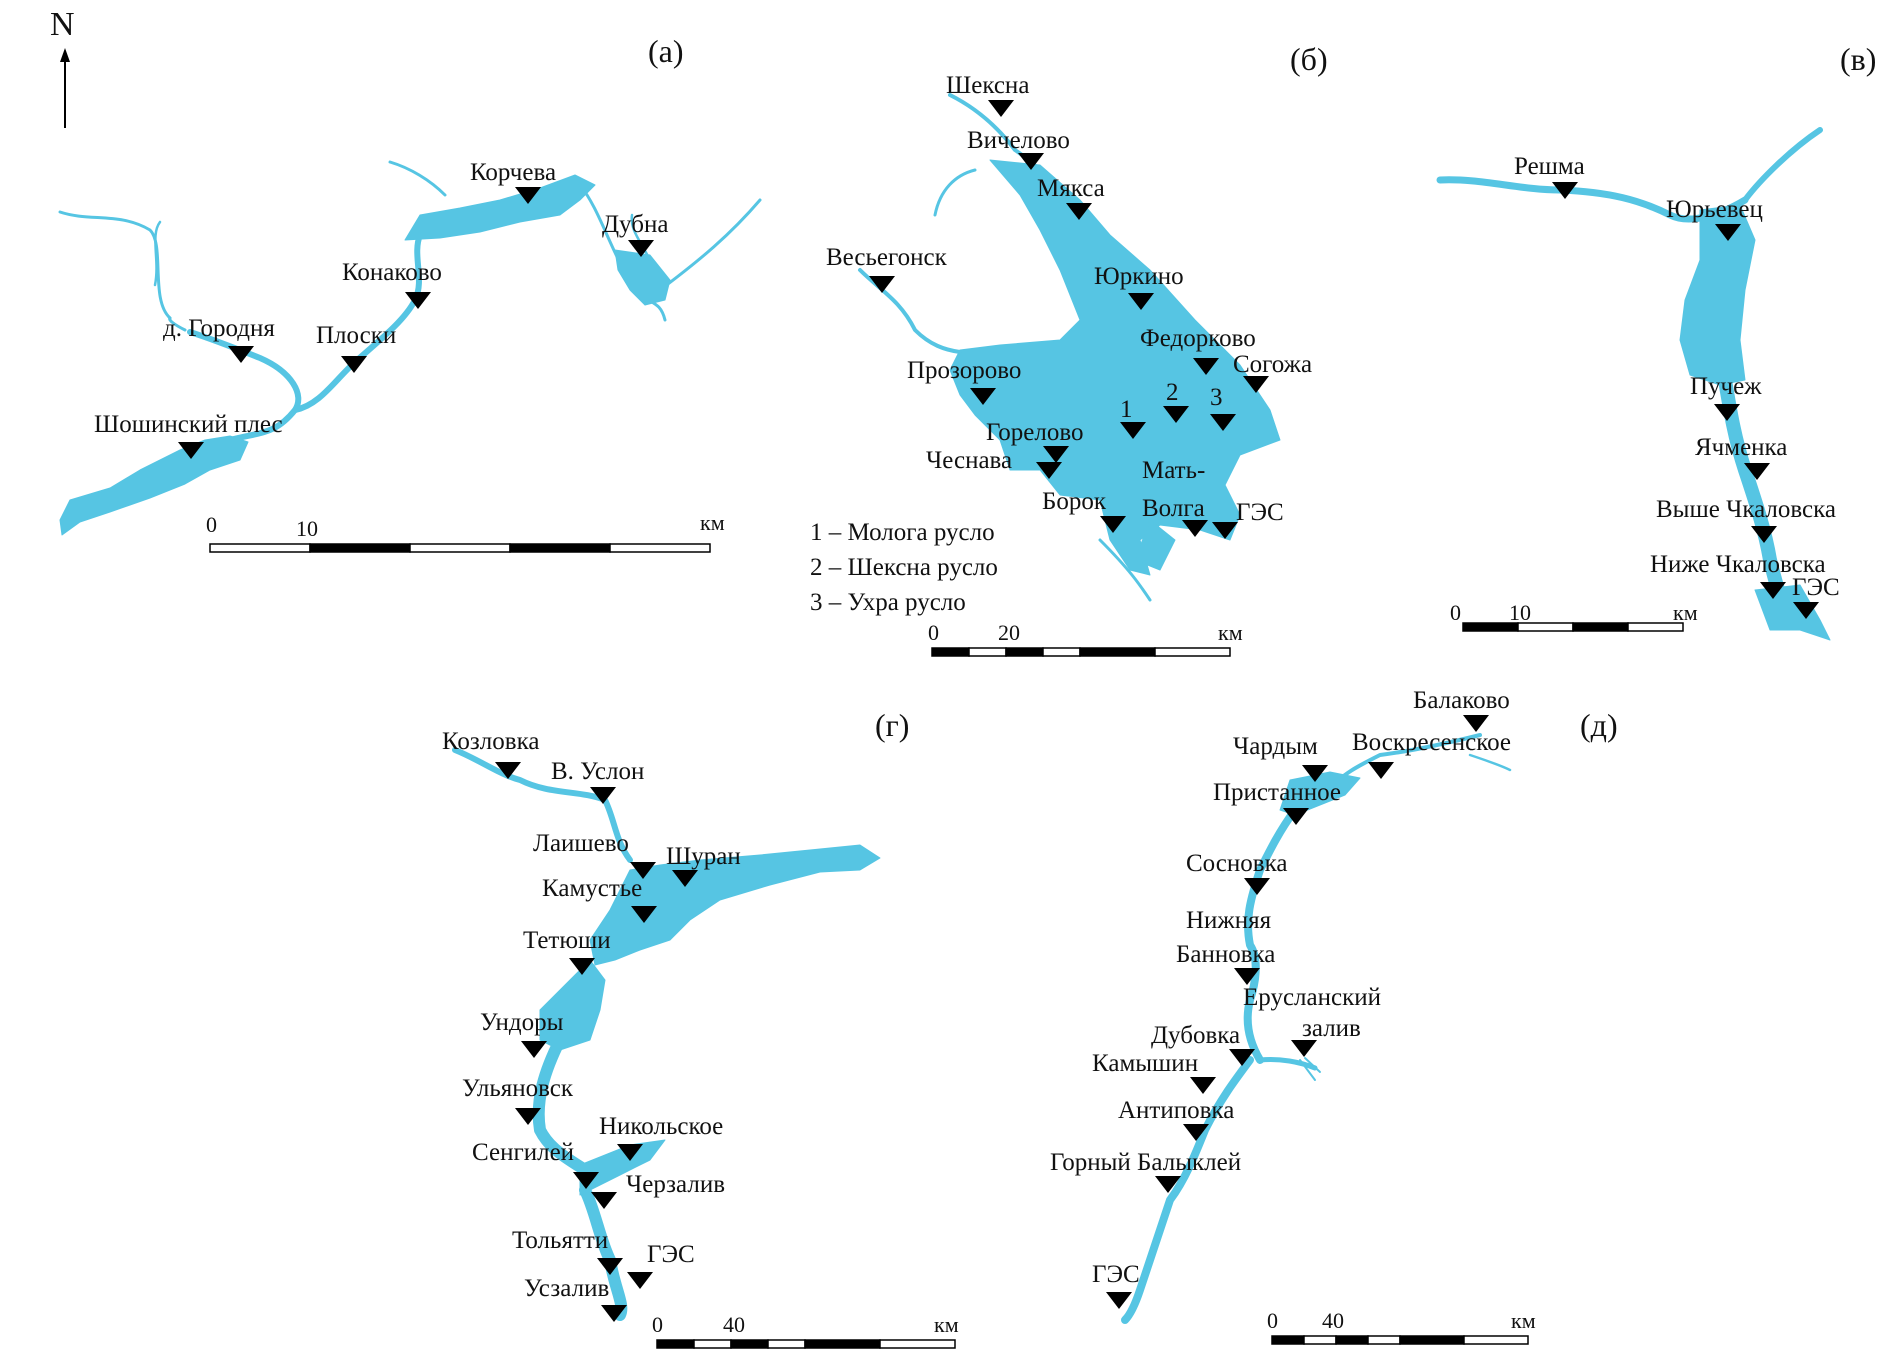  Describe the element at coordinates (1431, 742) in the screenshot. I see `station-label: Воскресенское` at that location.